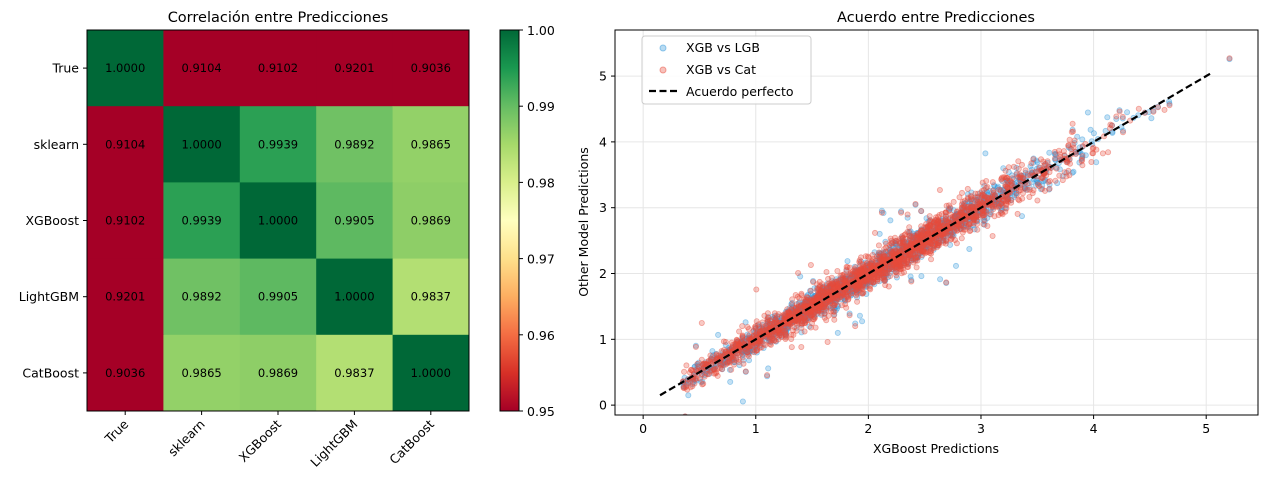 The width and height of the screenshot is (1276, 493). I want to click on heatmap-cell-label: 0.9104, so click(201, 68).